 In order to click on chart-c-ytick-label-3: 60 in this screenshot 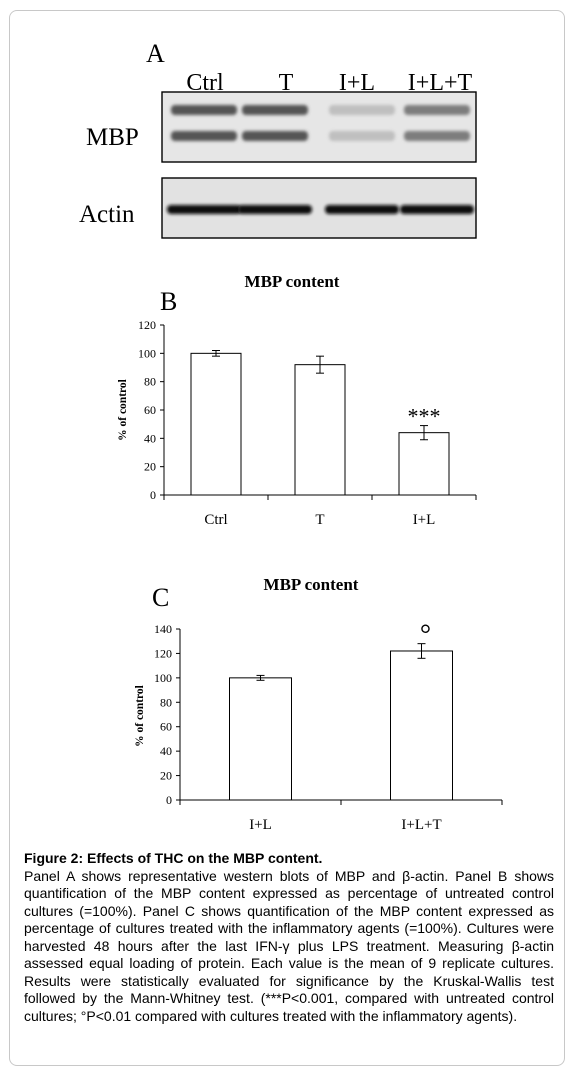, I will do `click(166, 727)`.